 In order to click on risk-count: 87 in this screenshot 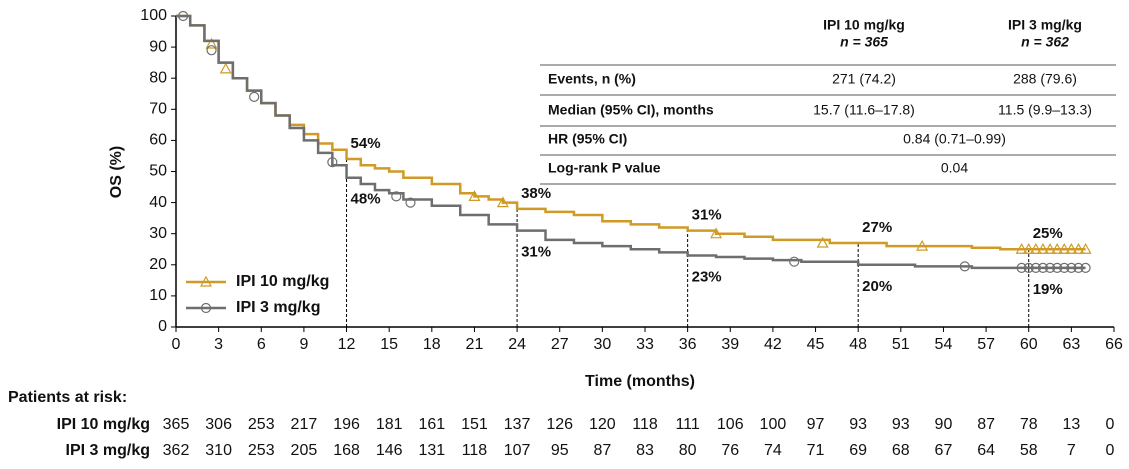, I will do `click(986, 424)`.